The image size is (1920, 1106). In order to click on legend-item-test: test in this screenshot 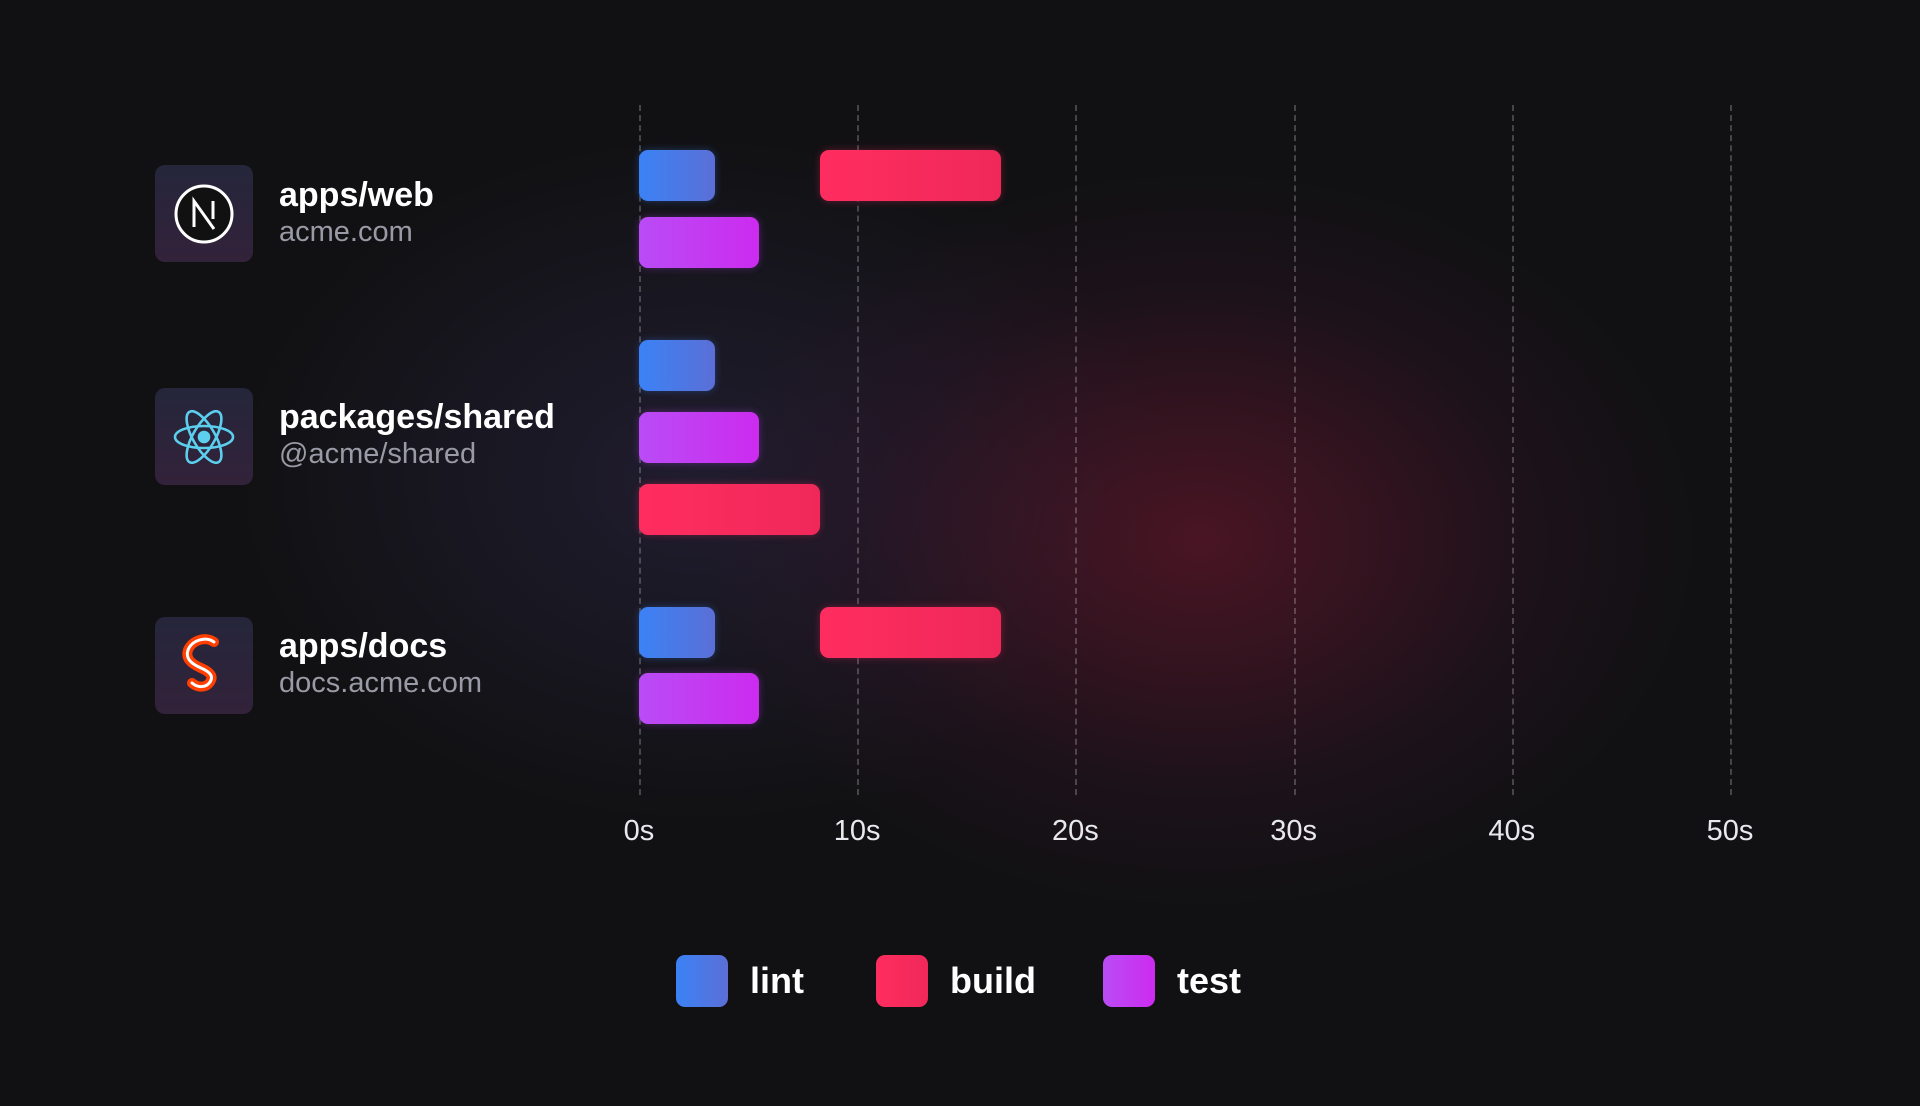, I will do `click(1172, 981)`.